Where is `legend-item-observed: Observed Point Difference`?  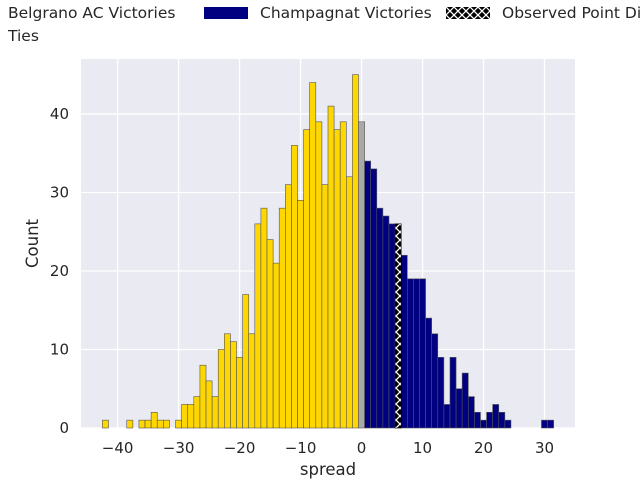 legend-item-observed: Observed Point Difference is located at coordinates (543, 13).